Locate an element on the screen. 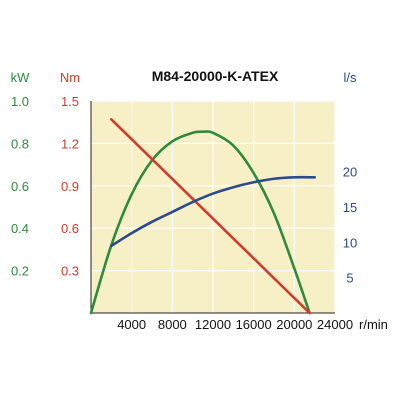 The height and width of the screenshot is (400, 400). flow-tick-label: 15 is located at coordinates (350, 207).